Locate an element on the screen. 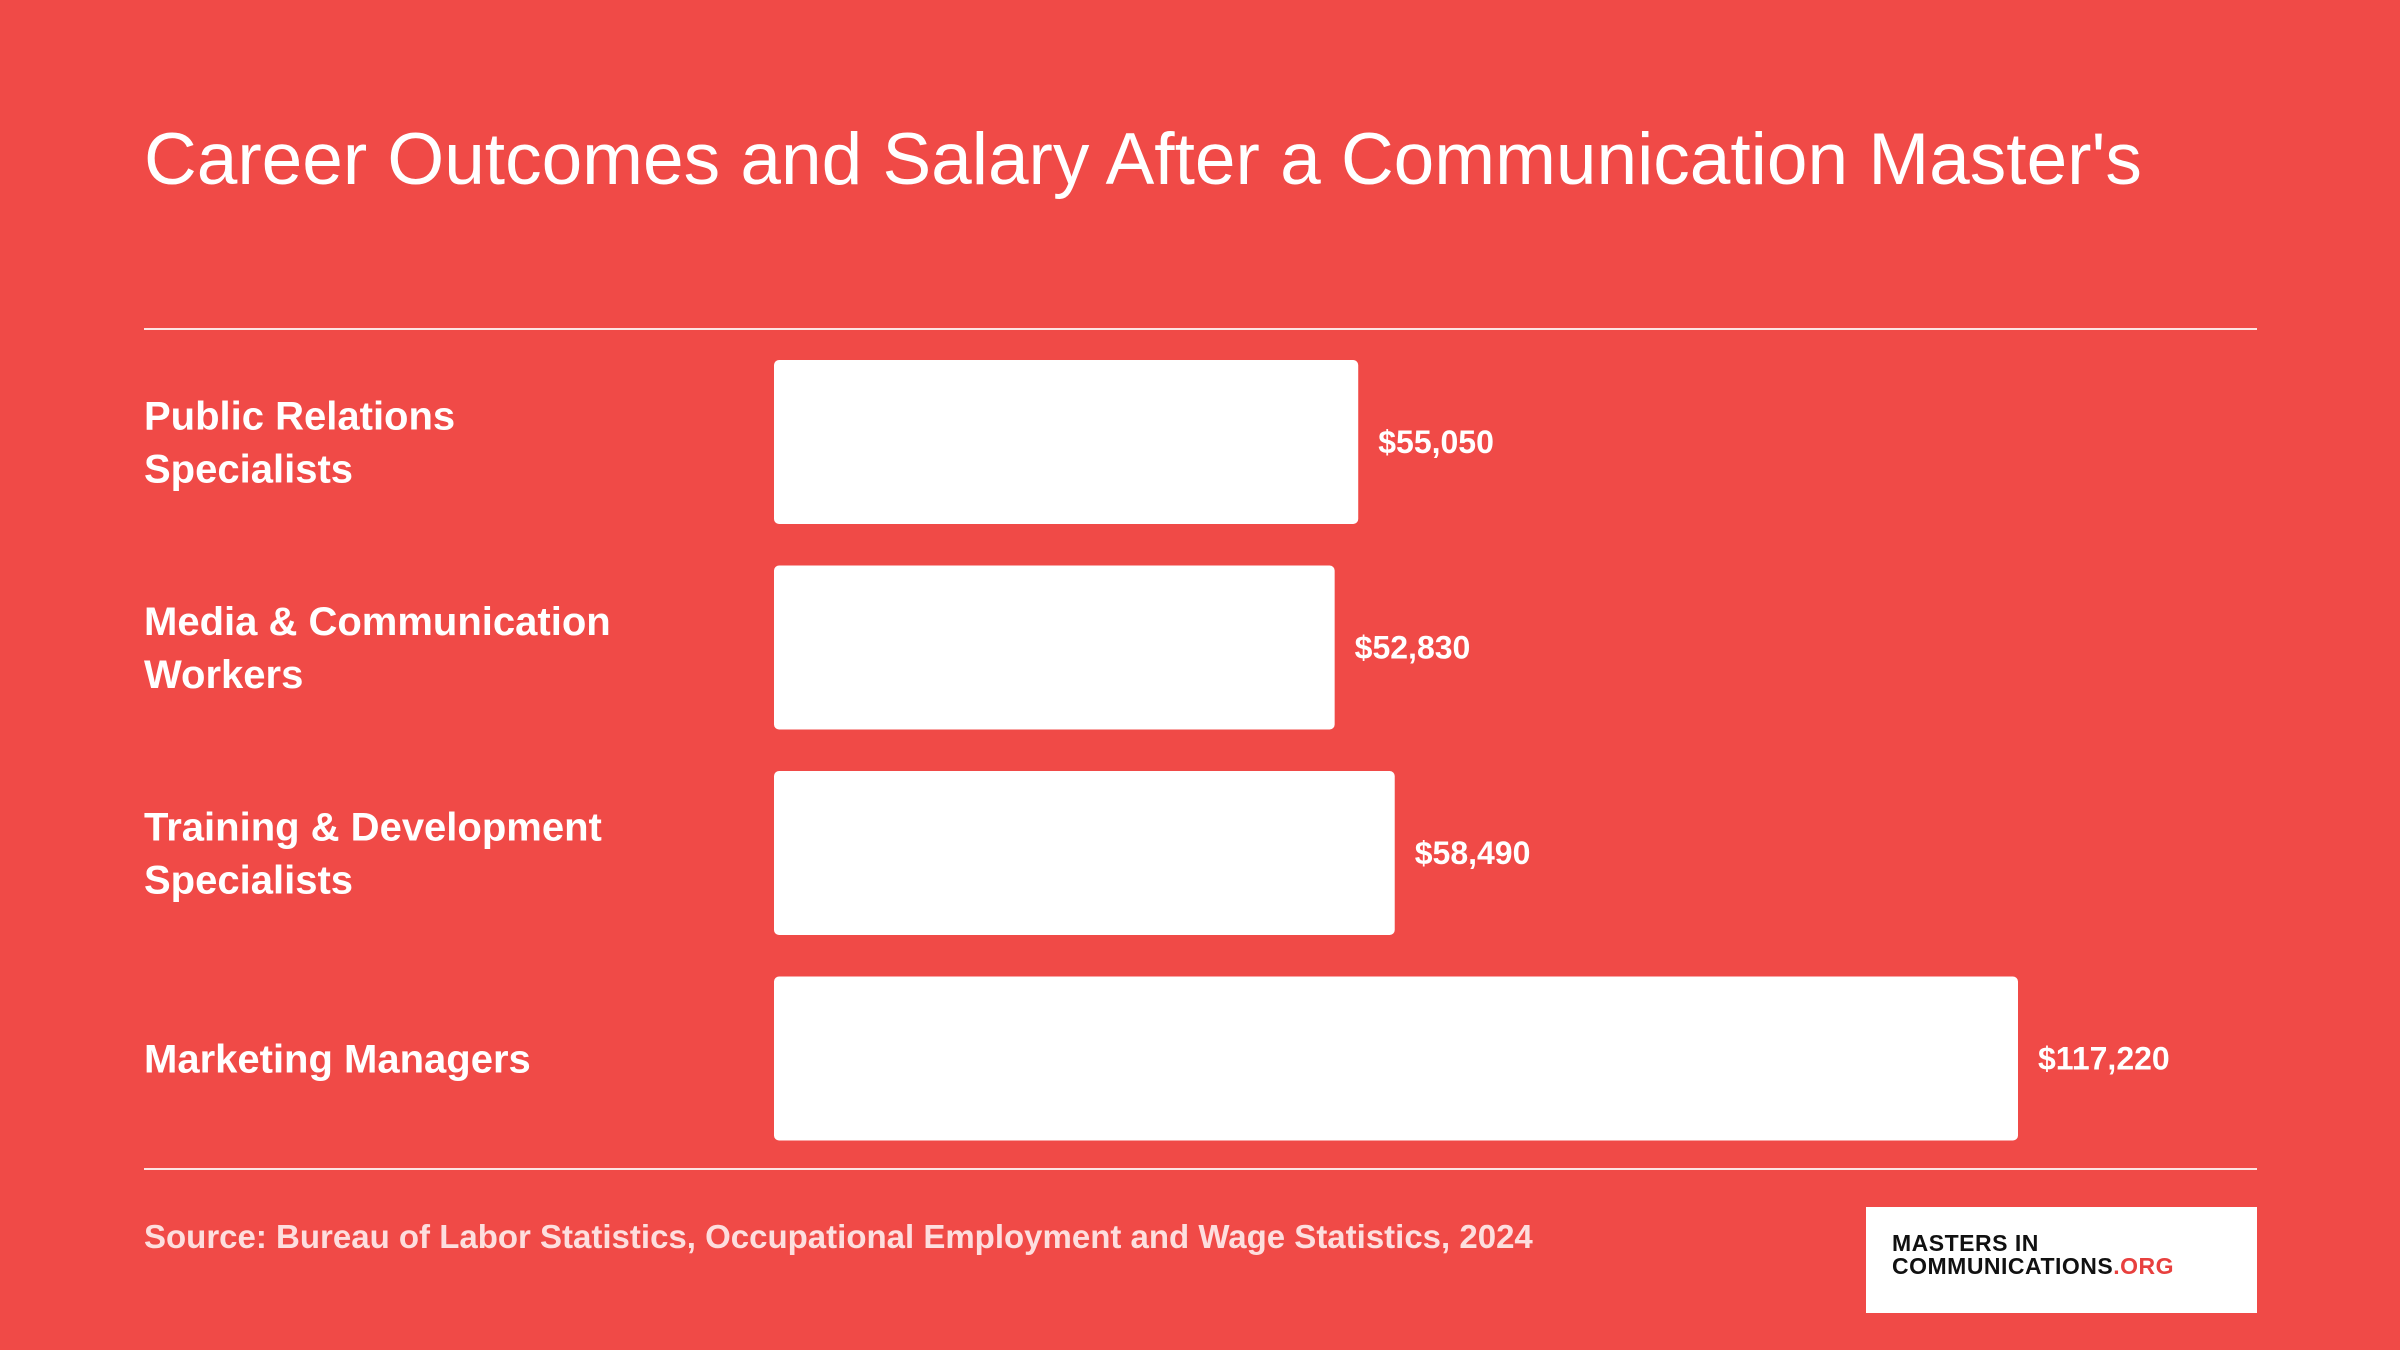 The image size is (2400, 1350). category-label-3: Marketing Managers is located at coordinates (337, 1060).